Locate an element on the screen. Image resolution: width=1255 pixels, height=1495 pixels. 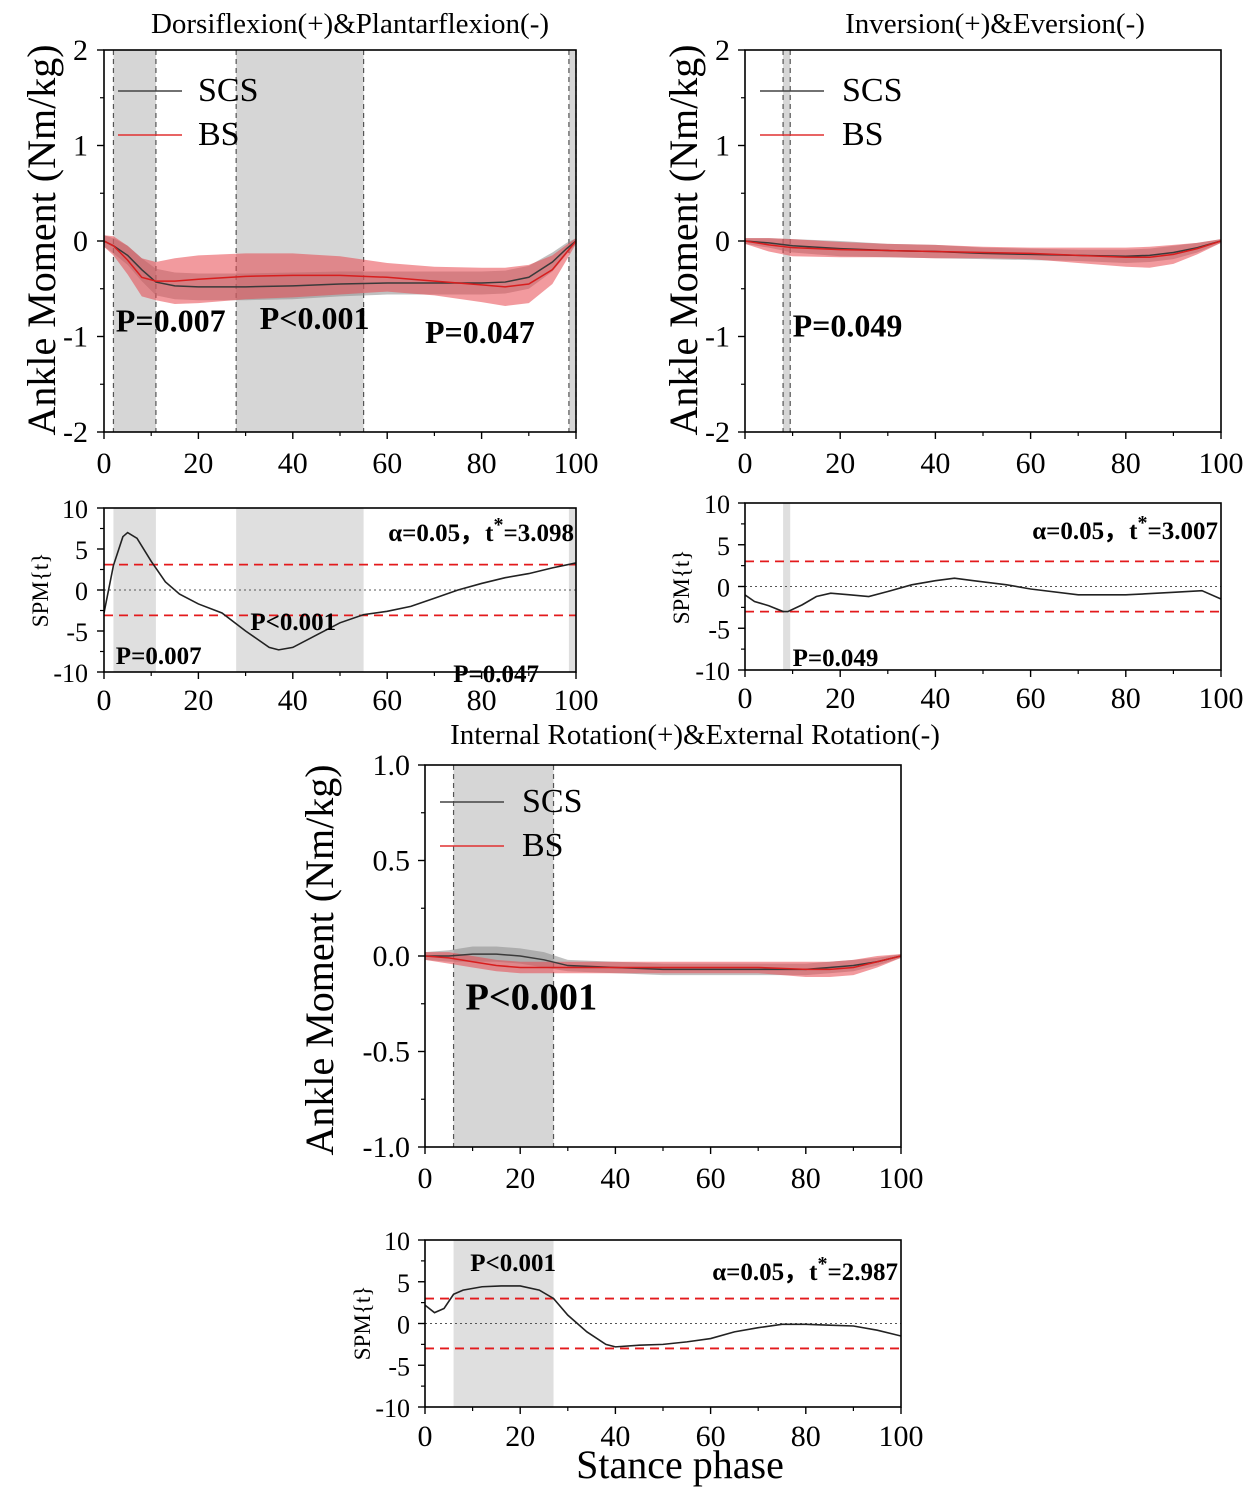
plot-inversion-spm: 0 20 40 60 80 100 -10 -5 0 5 10 P=0.049 is located at coordinates (969, 602).